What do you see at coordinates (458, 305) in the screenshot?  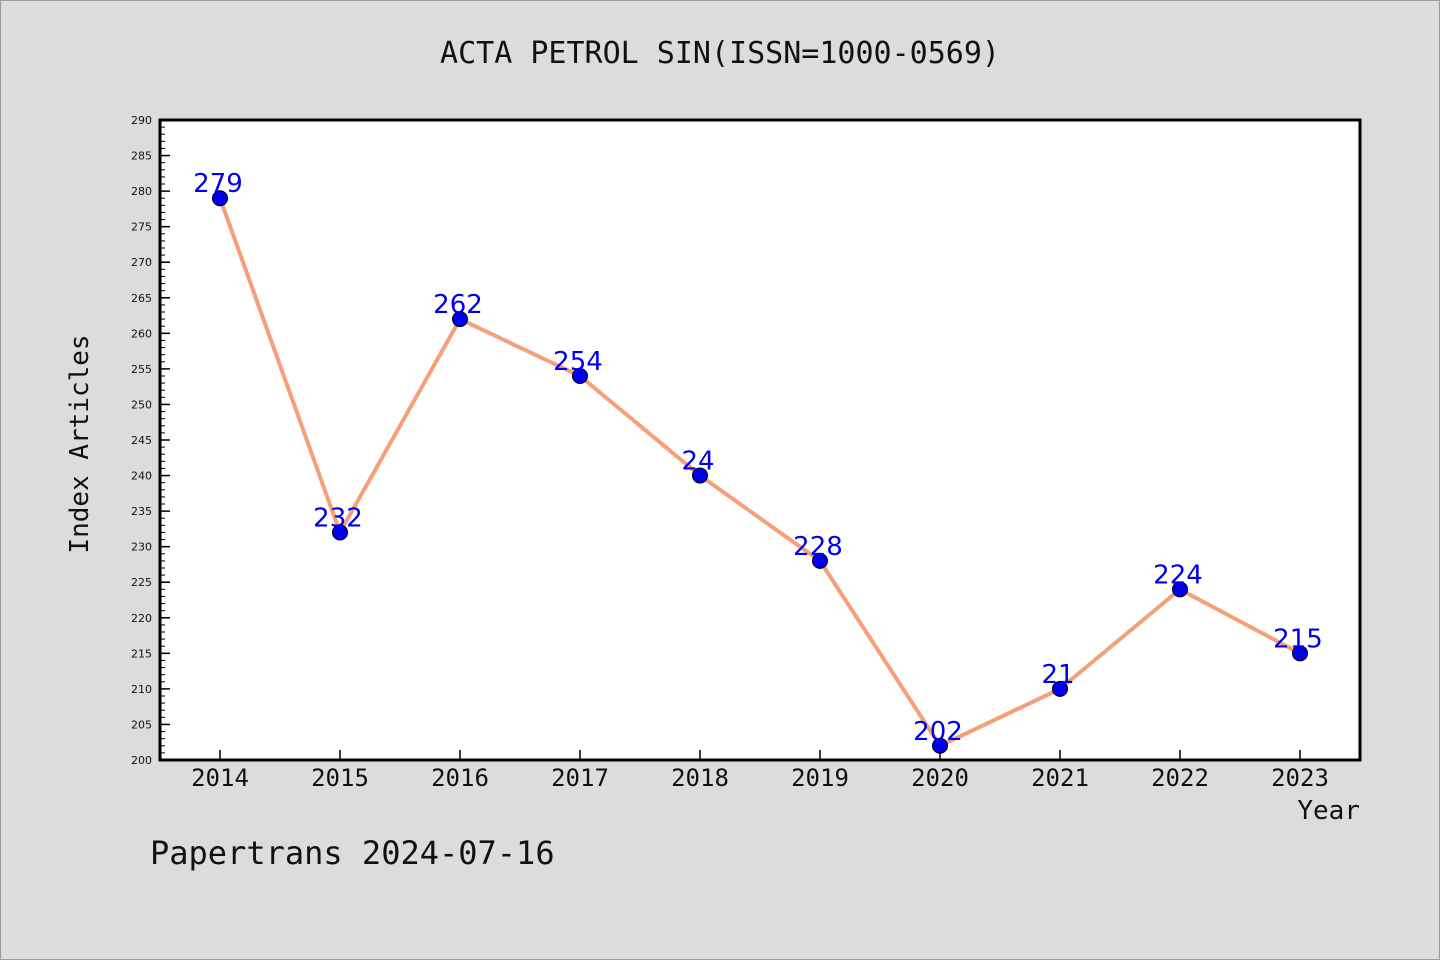 I see `data-label: 262` at bounding box center [458, 305].